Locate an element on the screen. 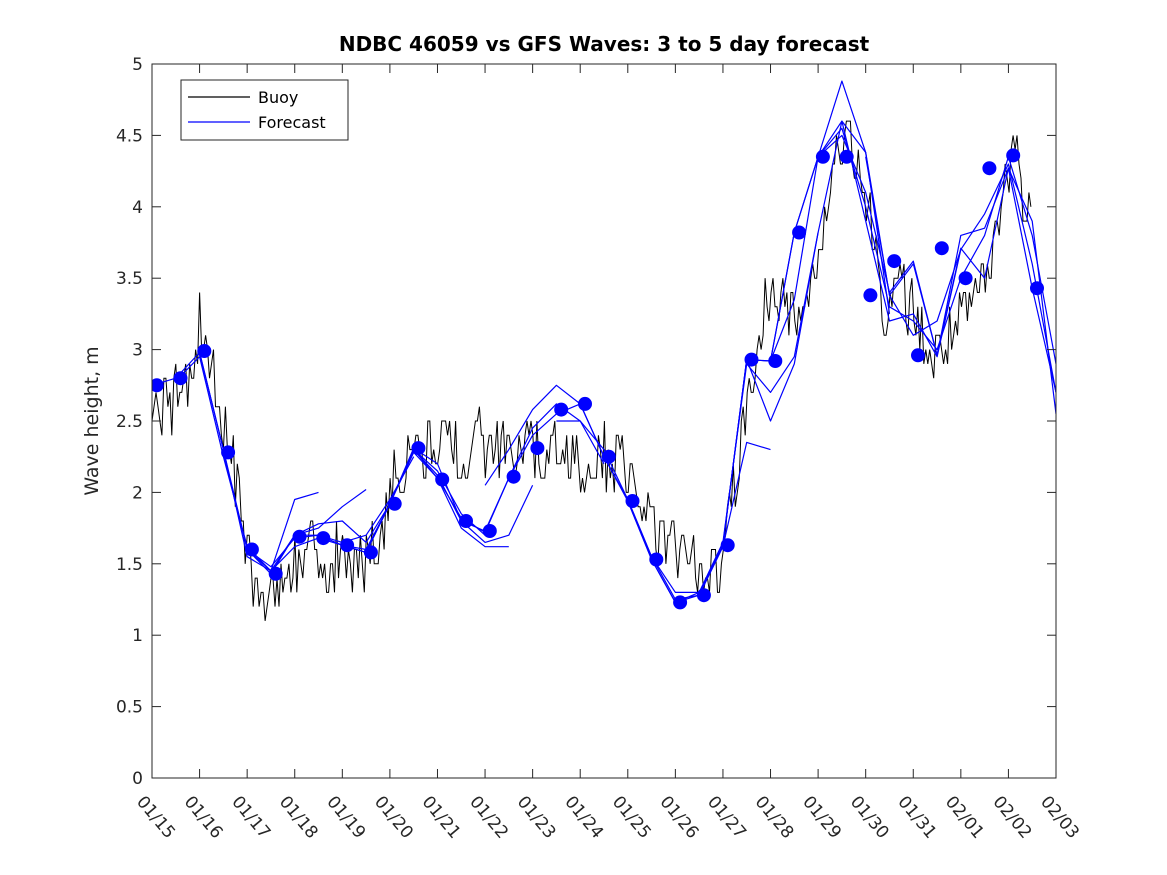 The width and height of the screenshot is (1167, 875). y-tick-label: 0.5 is located at coordinates (129, 708).